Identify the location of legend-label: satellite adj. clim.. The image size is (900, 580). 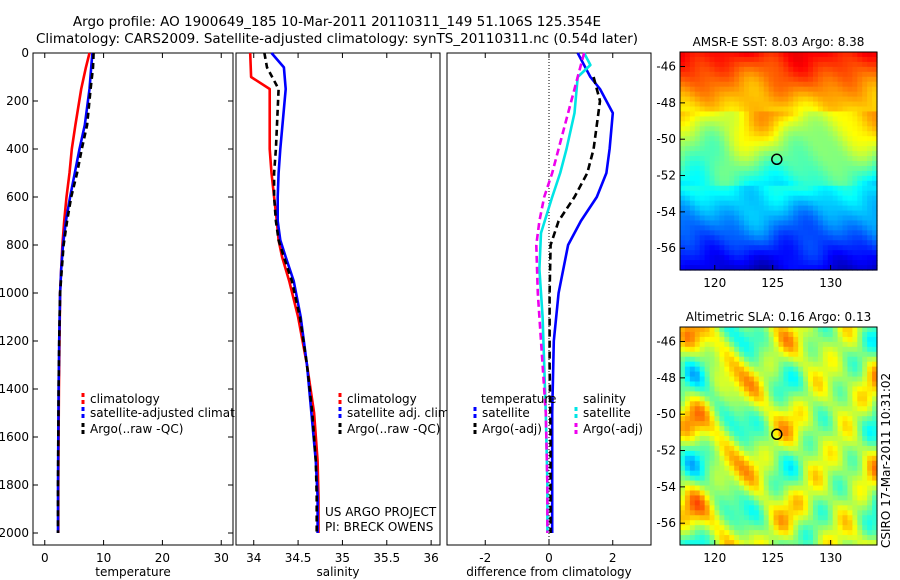
(400, 413).